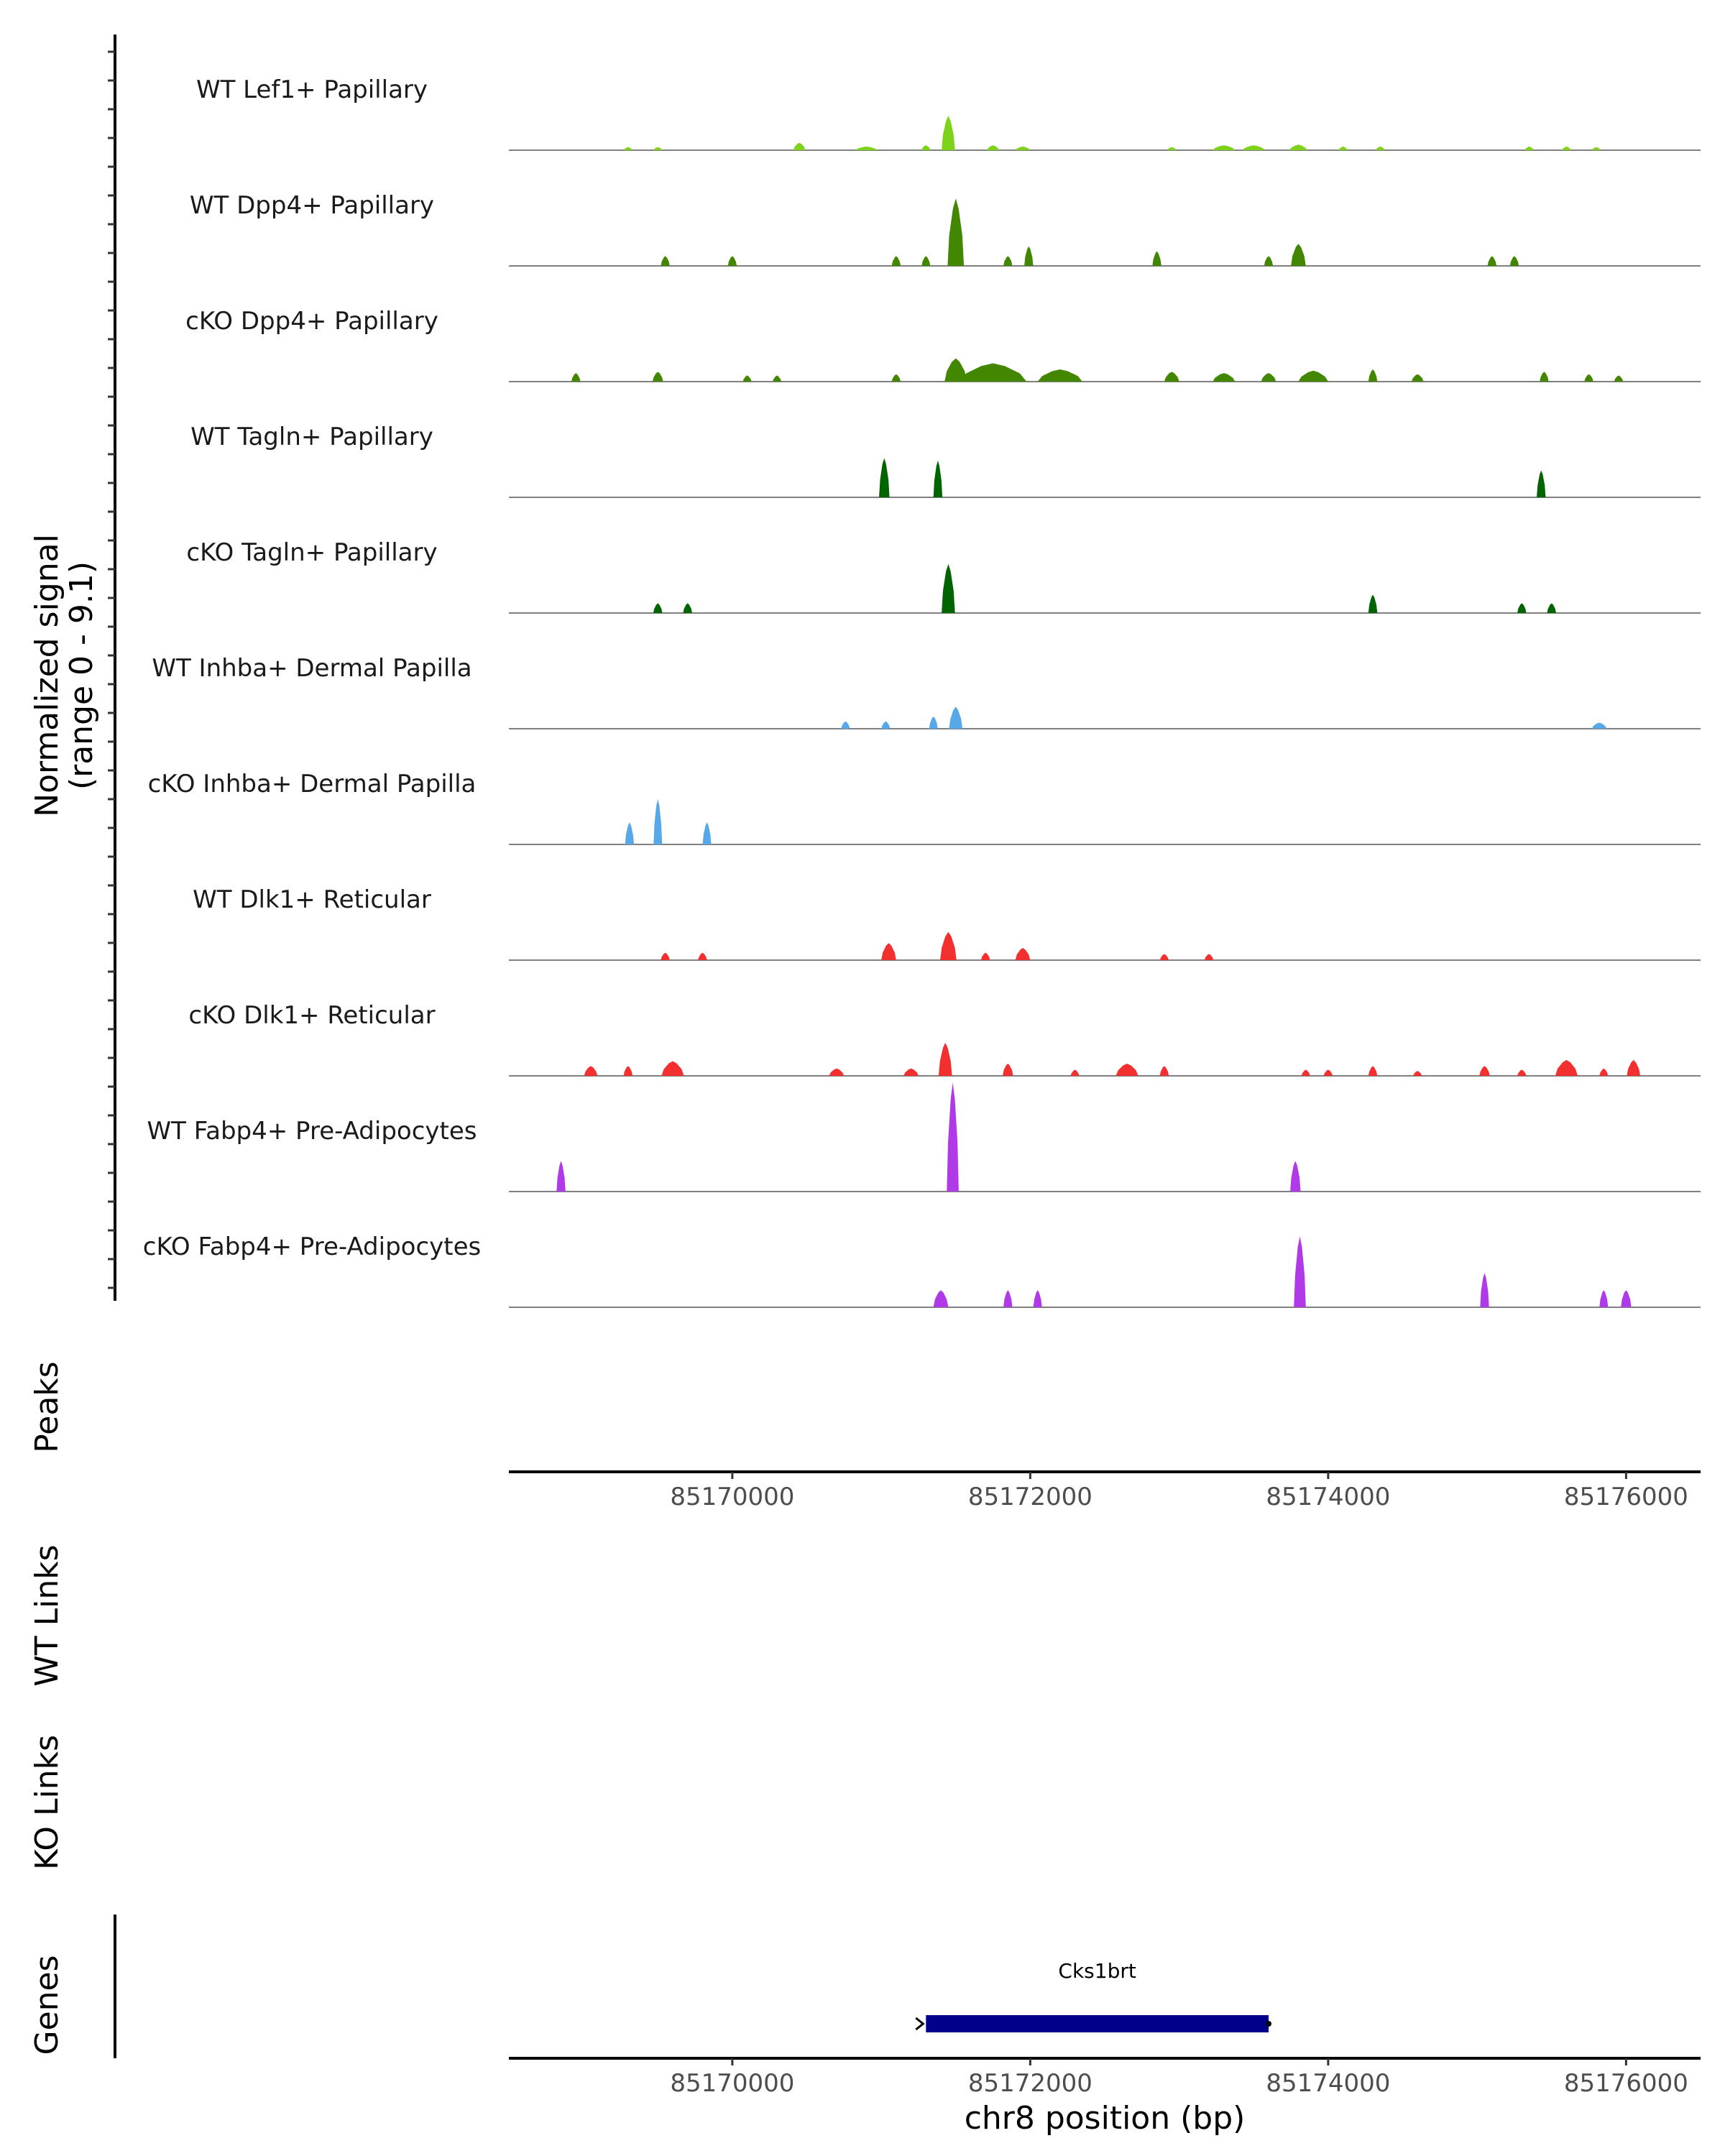  I want to click on gene-annotations: Cks1brt, so click(1093, 1996).